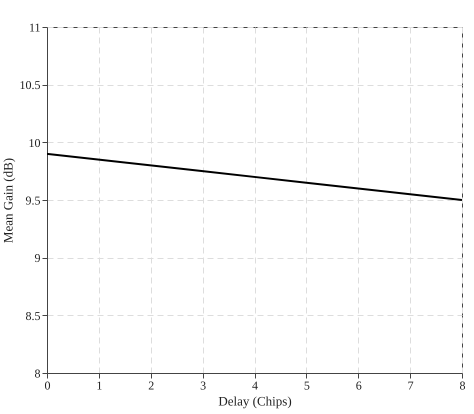 This screenshot has width=474, height=414. I want to click on x-tick-label: 6, so click(359, 385).